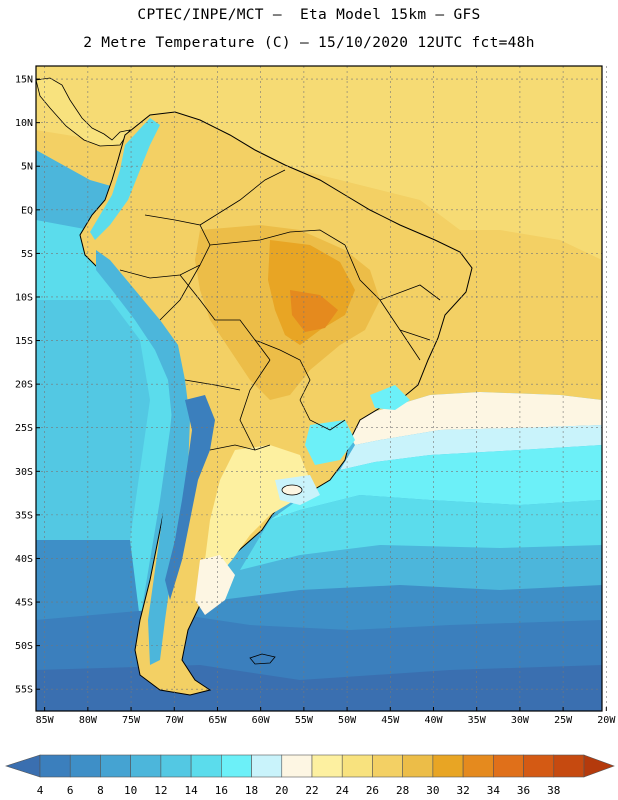 This screenshot has width=618, height=800. Describe the element at coordinates (24, 472) in the screenshot. I see `lat-tick-label: 30S` at that location.